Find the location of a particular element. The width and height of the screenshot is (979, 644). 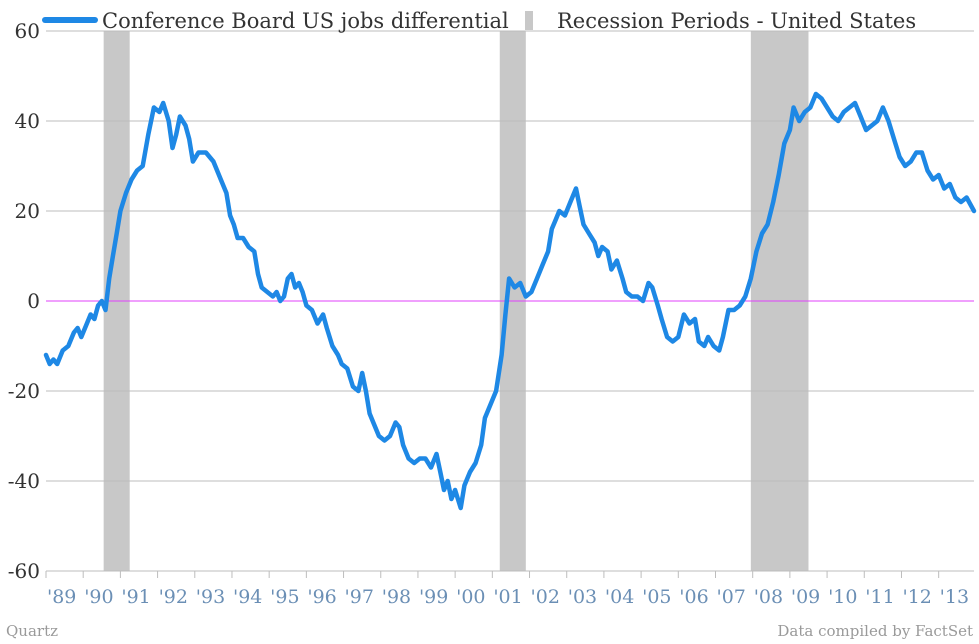

x-tick-label: '90 is located at coordinates (98, 597).